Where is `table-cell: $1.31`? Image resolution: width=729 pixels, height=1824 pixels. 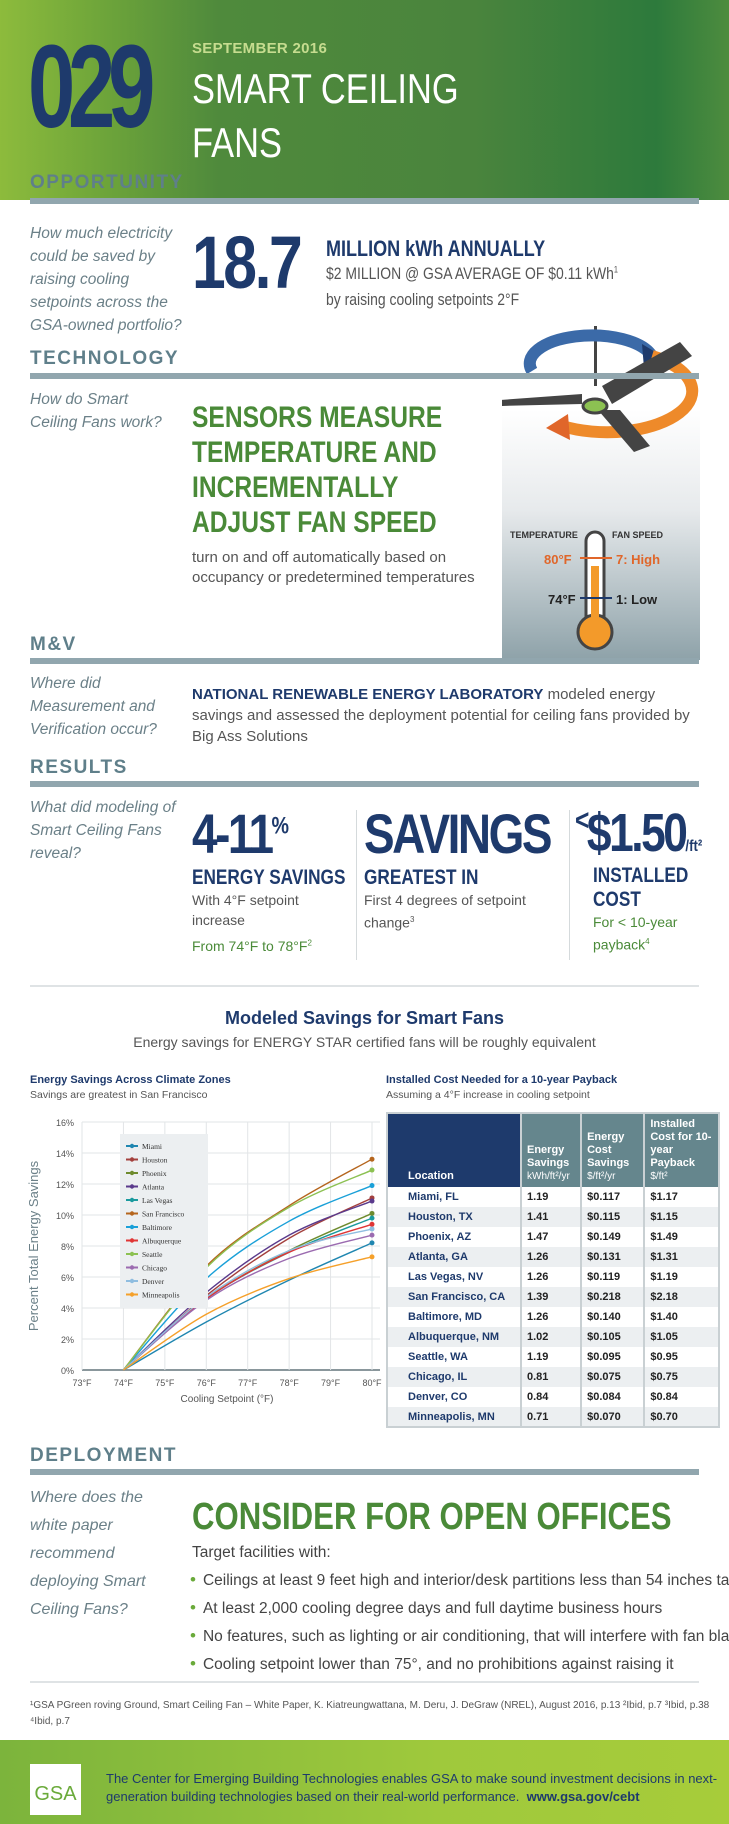 table-cell: $1.31 is located at coordinates (681, 1257).